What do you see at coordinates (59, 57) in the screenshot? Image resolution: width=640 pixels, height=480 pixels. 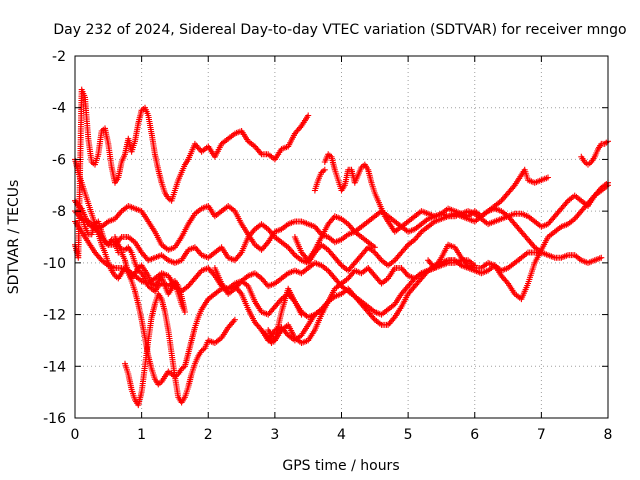 I see `y-tick-label: -2` at bounding box center [59, 57].